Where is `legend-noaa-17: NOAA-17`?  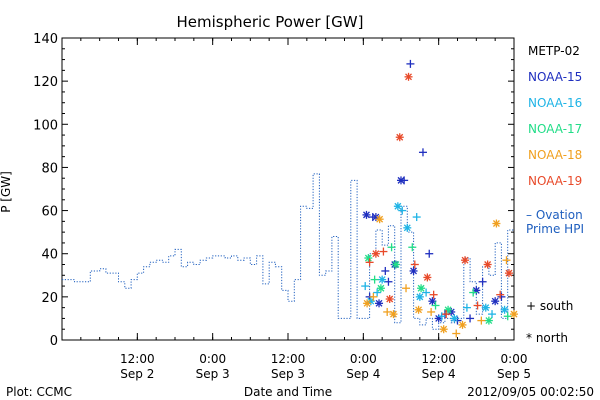 legend-noaa-17: NOAA-17 is located at coordinates (555, 129).